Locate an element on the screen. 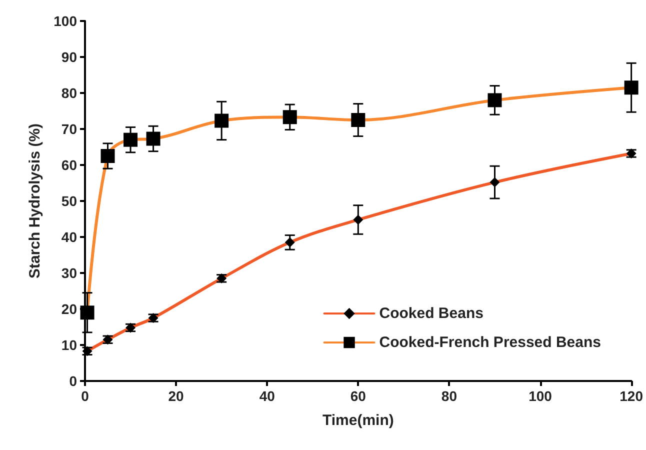 Image resolution: width=646 pixels, height=450 pixels. x-tick-label: 0 is located at coordinates (85, 396).